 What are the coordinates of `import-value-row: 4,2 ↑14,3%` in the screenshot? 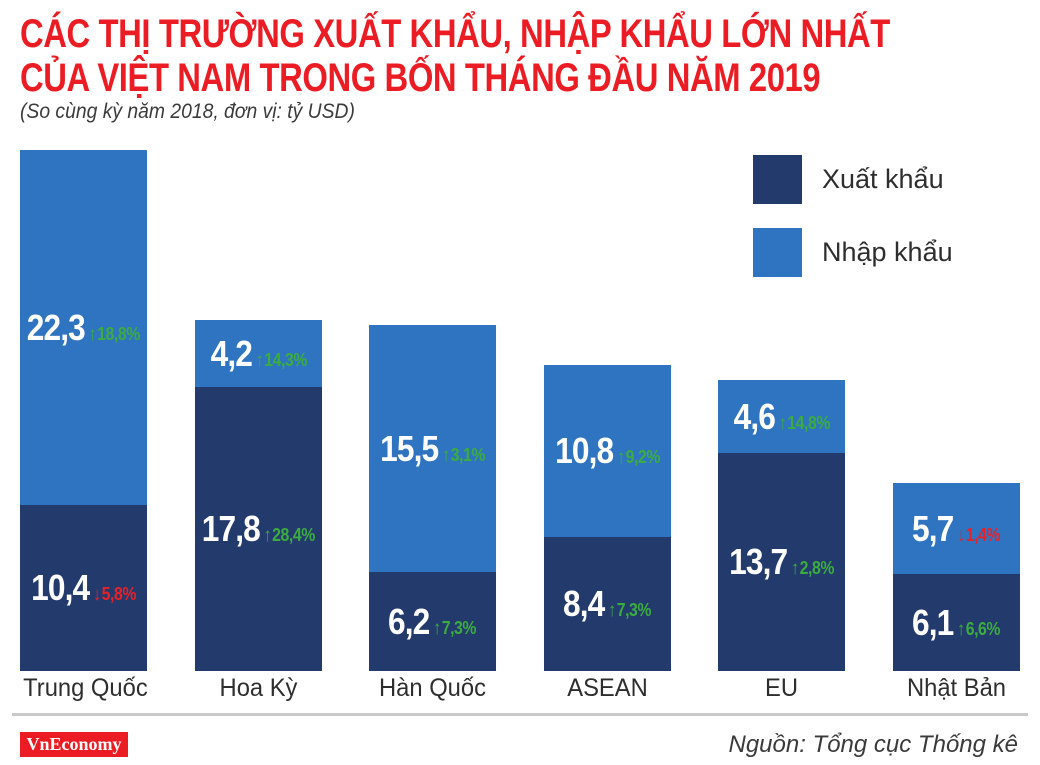 It's located at (258, 353).